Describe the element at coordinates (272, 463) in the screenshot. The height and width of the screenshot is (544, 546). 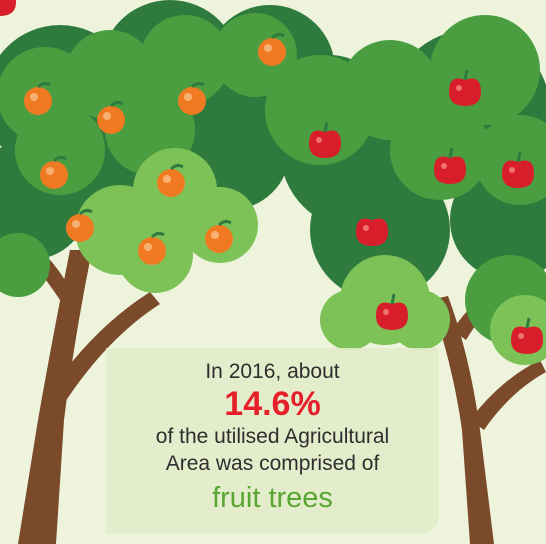
I see `caption-line-3: Area was comprised of` at that location.